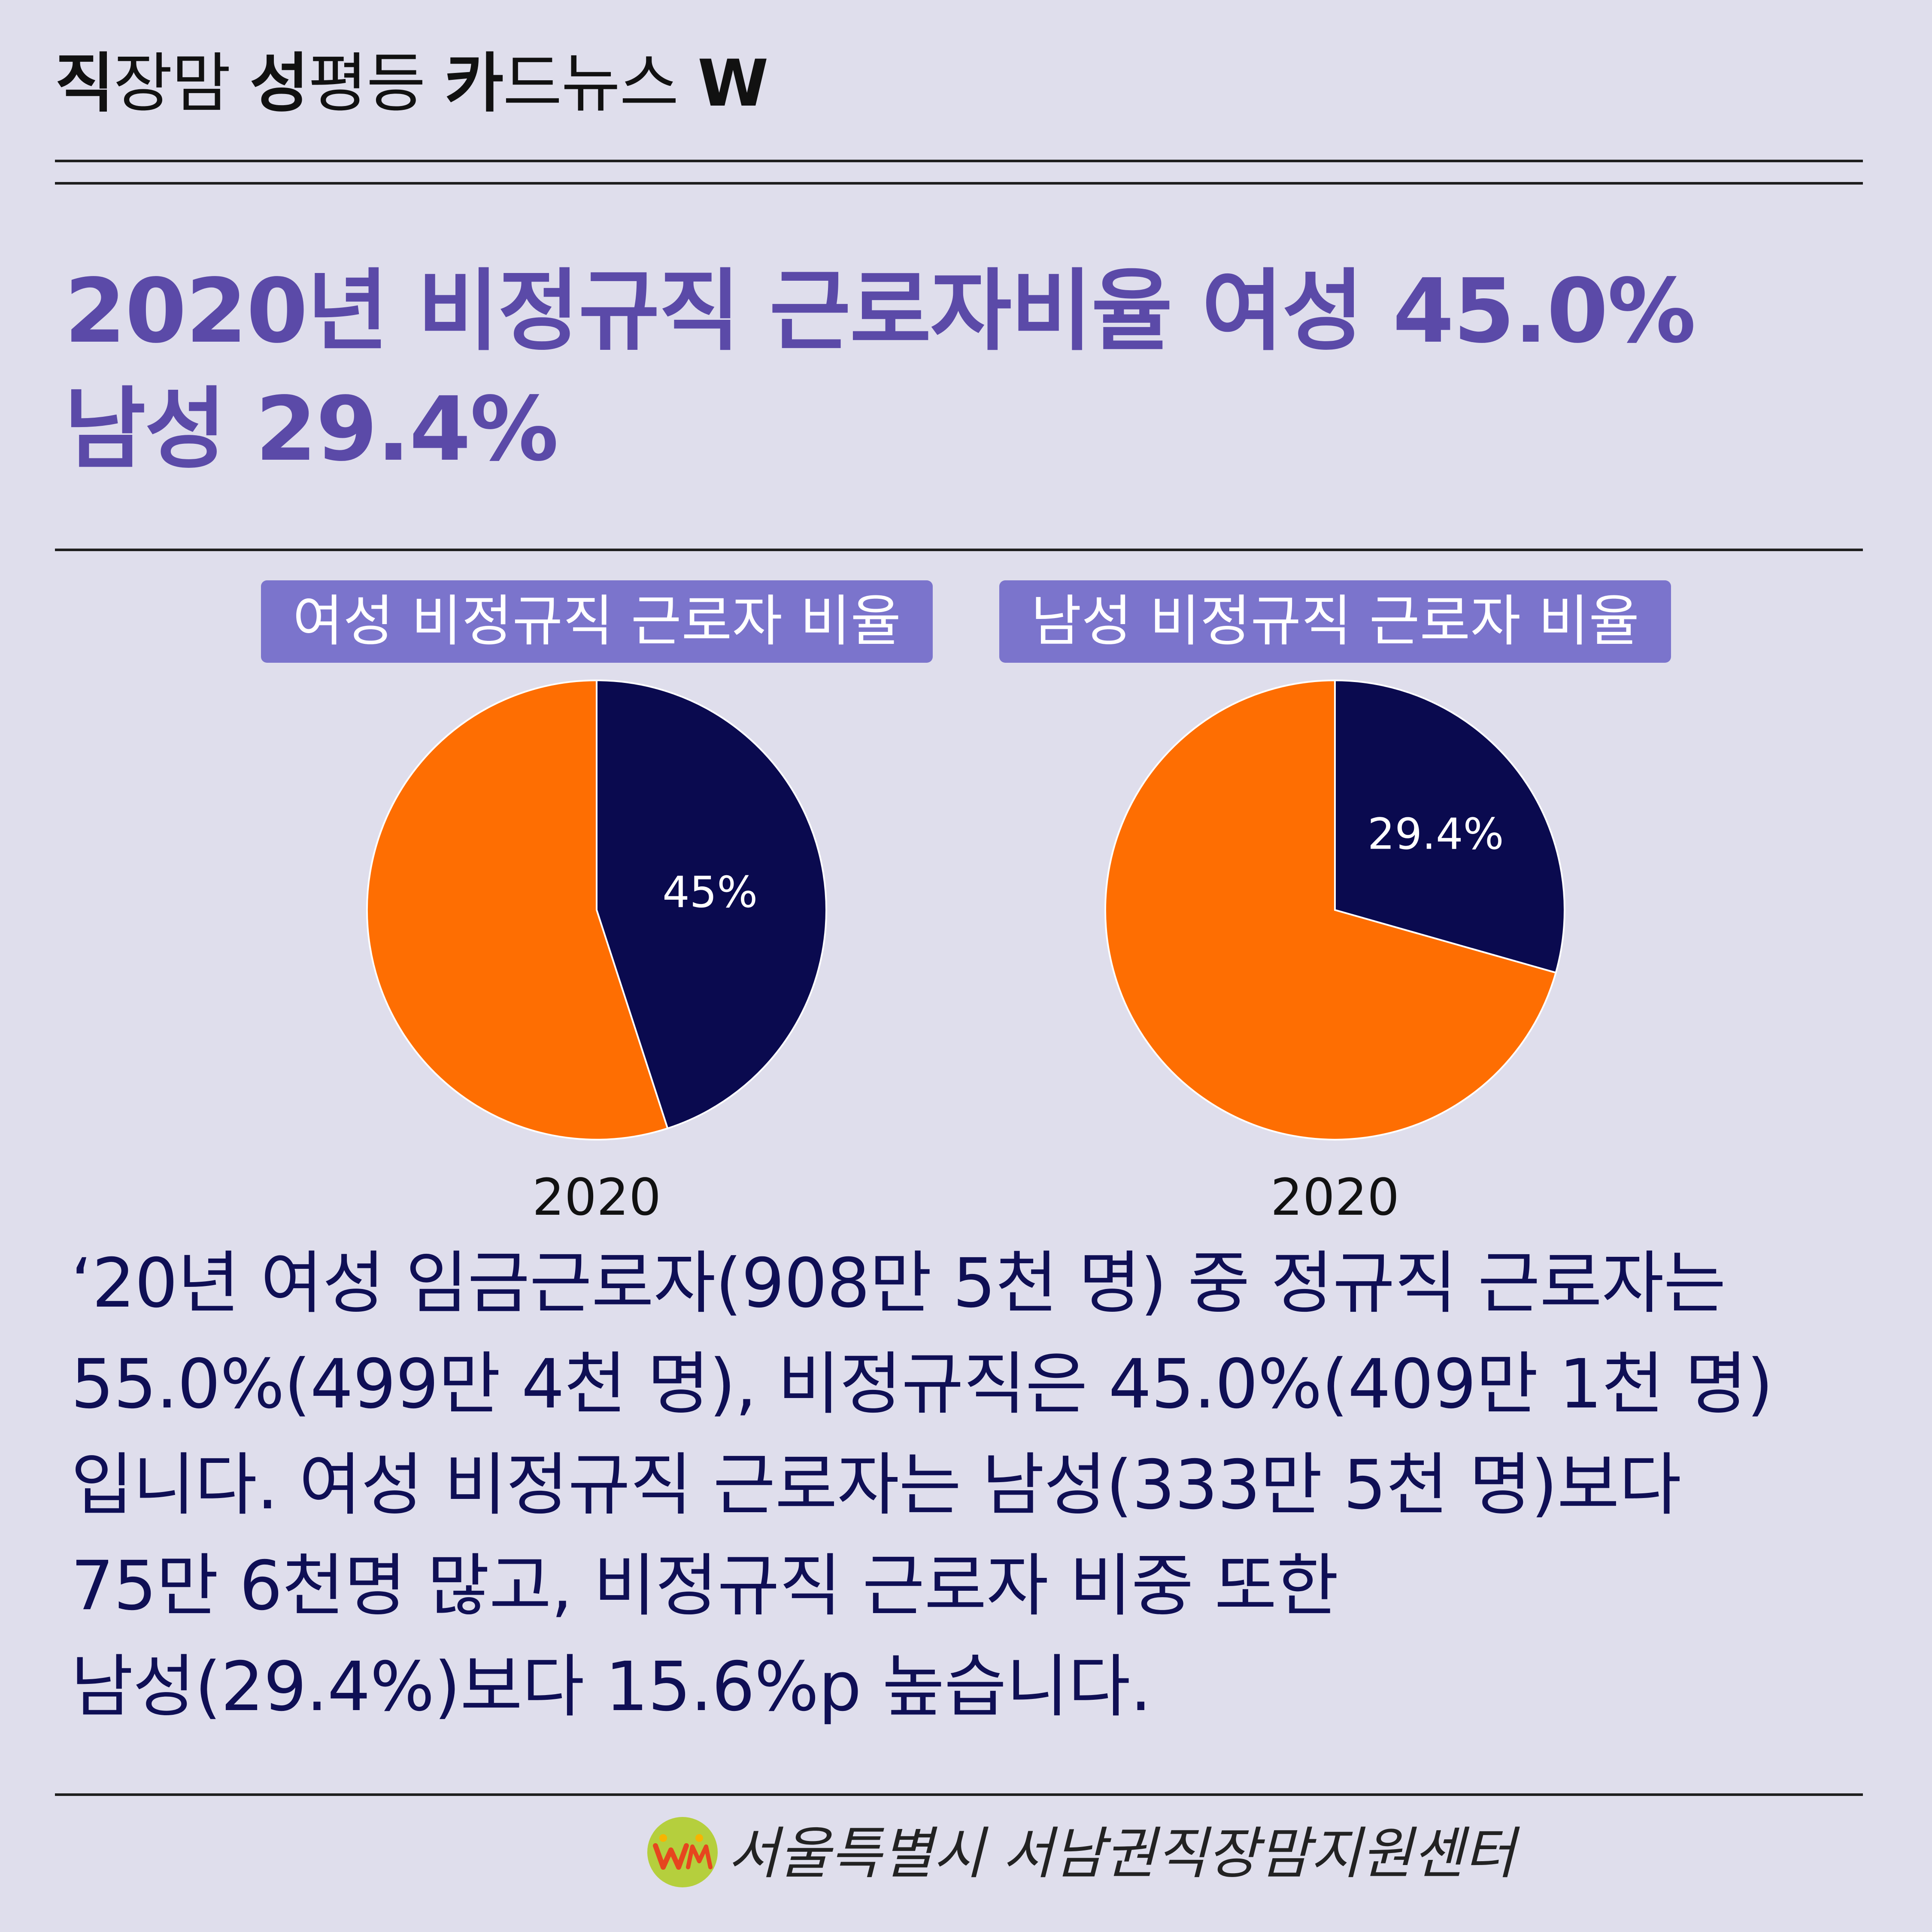 This screenshot has width=1932, height=1932. I want to click on series-title-part: 성, so click(279, 83).